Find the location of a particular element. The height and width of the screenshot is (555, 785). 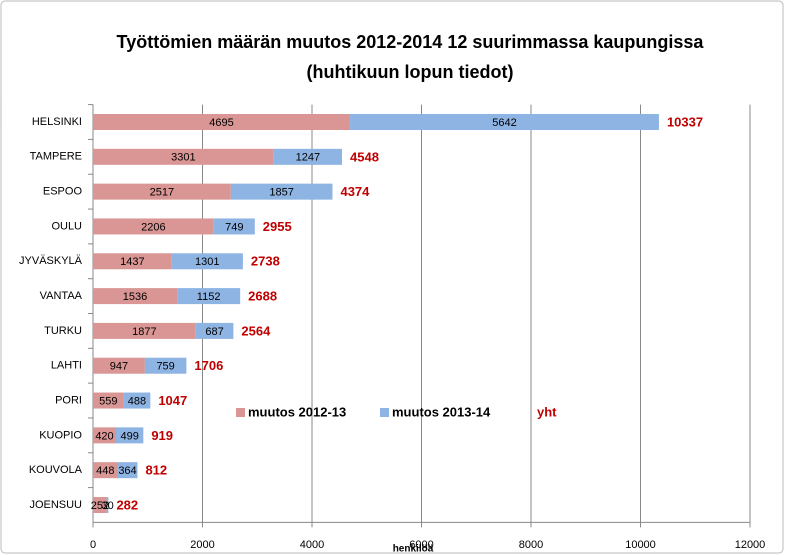

x-tick-label: 12000 is located at coordinates (750, 545).